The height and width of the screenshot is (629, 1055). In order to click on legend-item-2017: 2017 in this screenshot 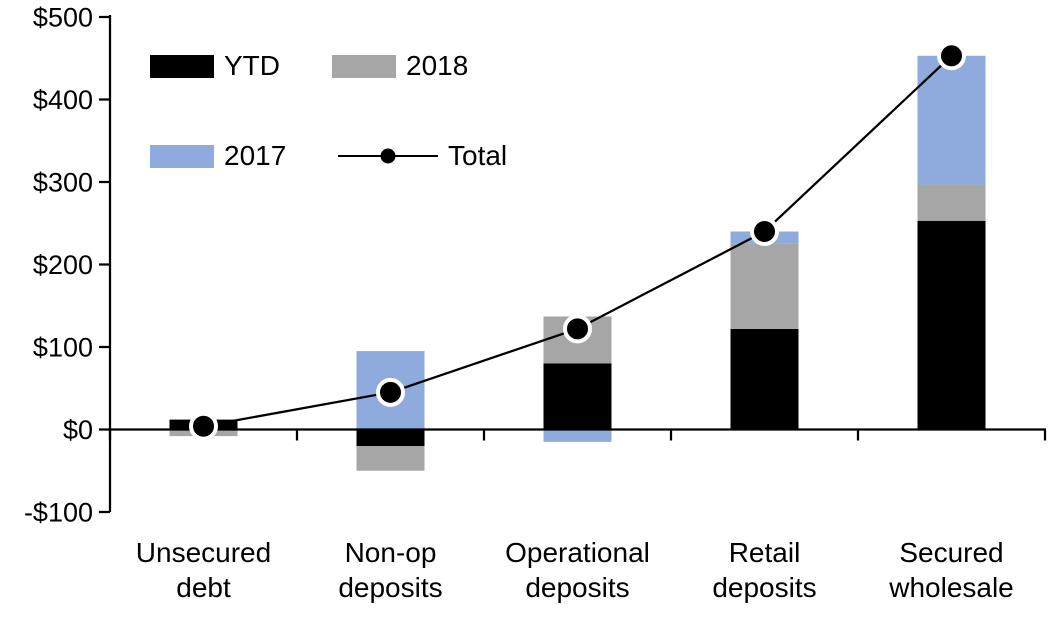, I will do `click(218, 156)`.